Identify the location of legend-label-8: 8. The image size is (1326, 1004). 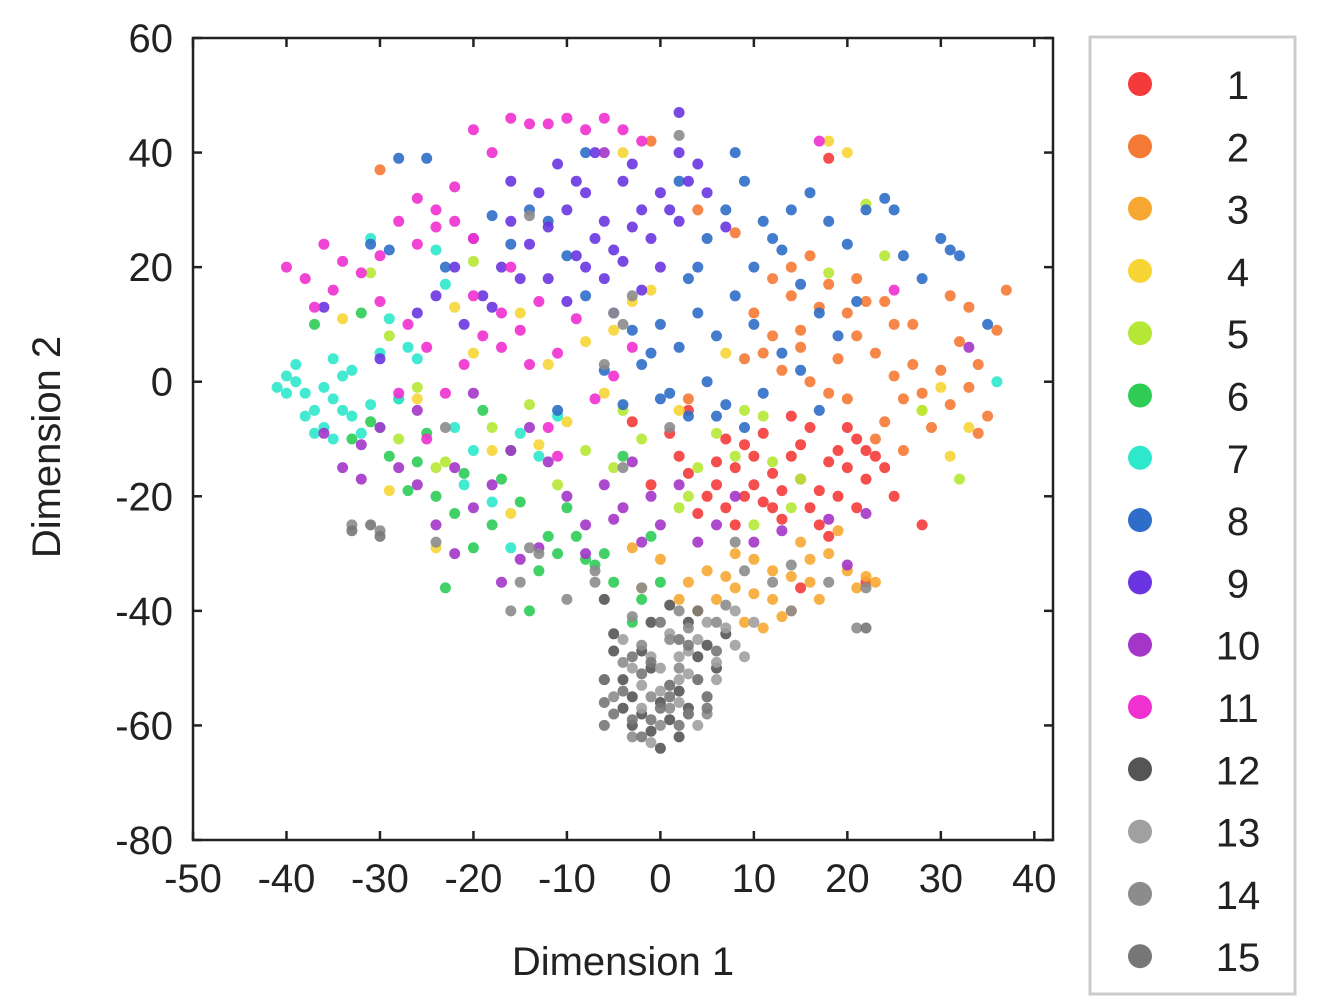
(1238, 522).